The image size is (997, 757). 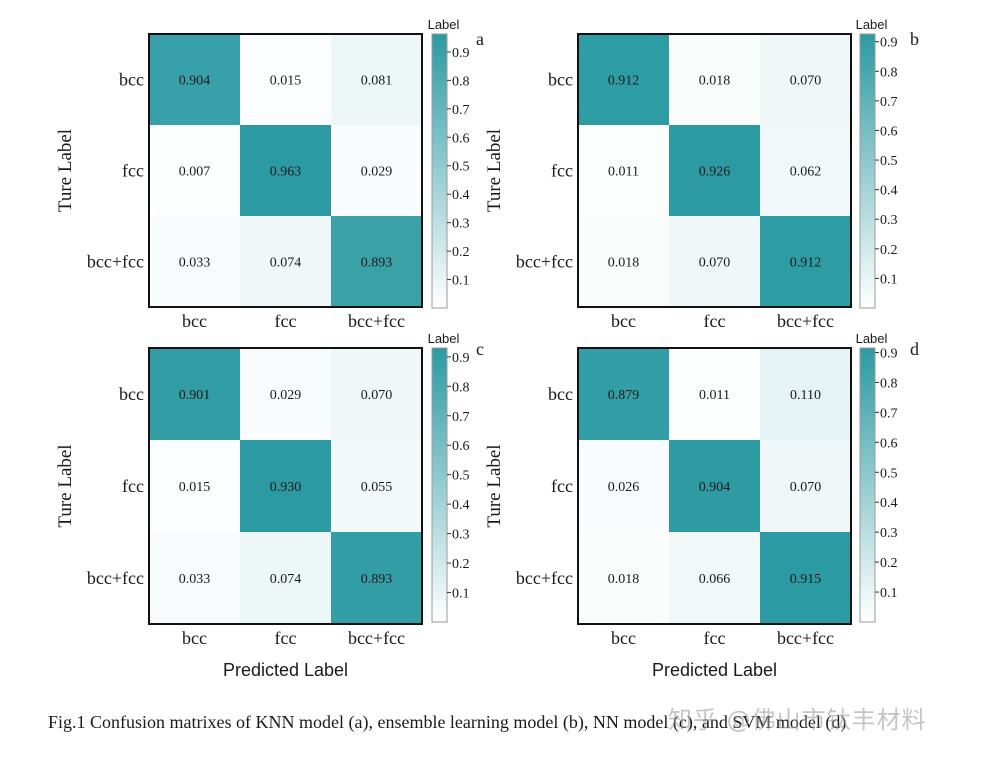 What do you see at coordinates (194, 638) in the screenshot?
I see `x-tick-label: bcc` at bounding box center [194, 638].